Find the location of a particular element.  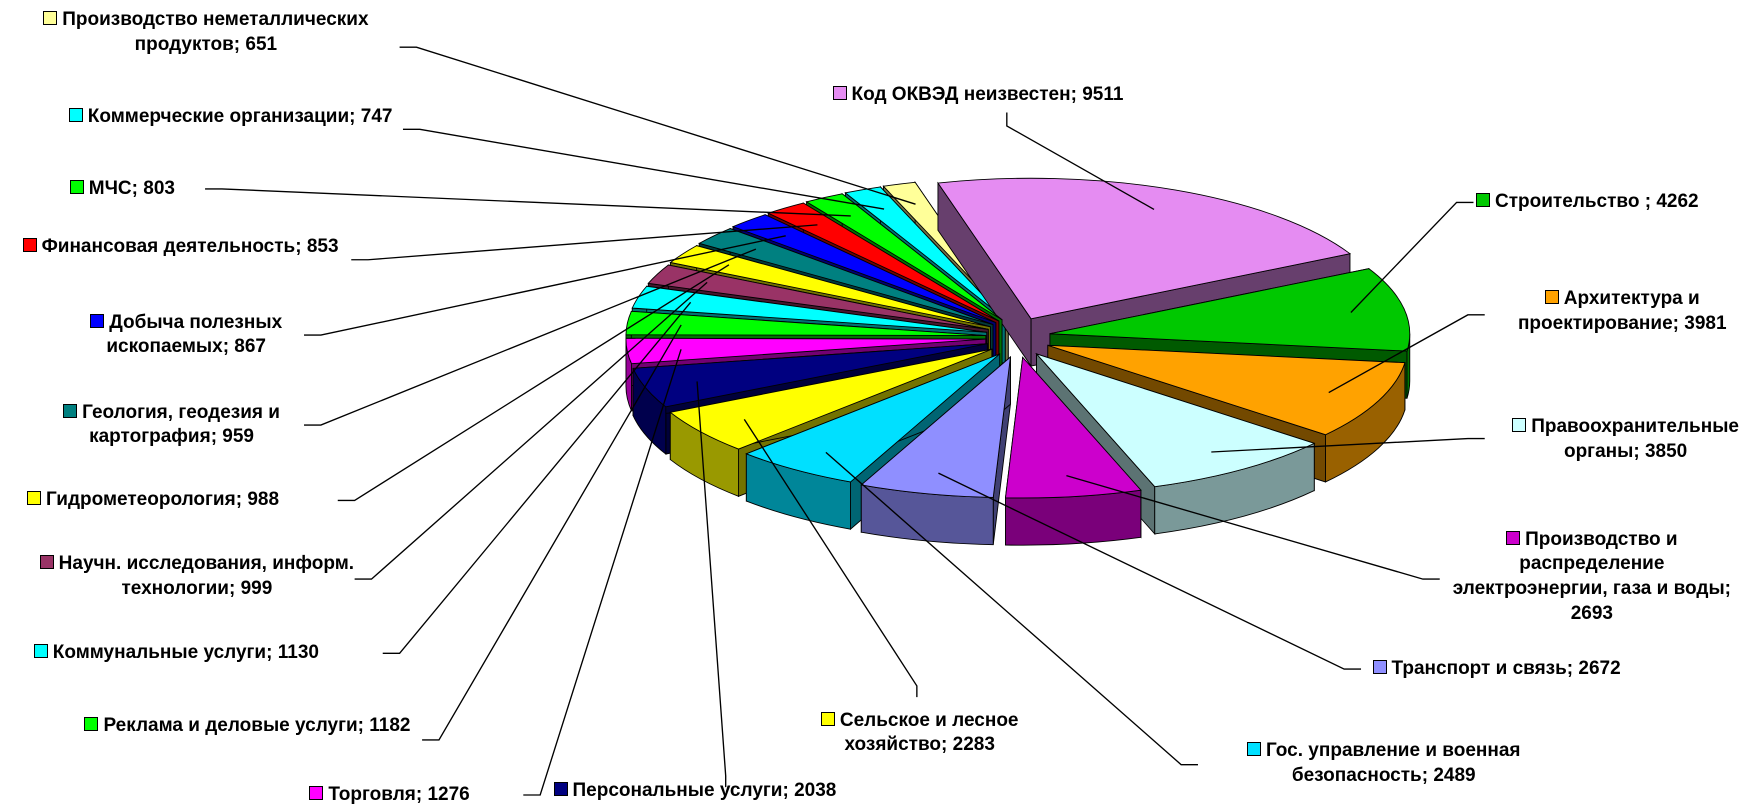

label-value: 867 is located at coordinates (250, 347).